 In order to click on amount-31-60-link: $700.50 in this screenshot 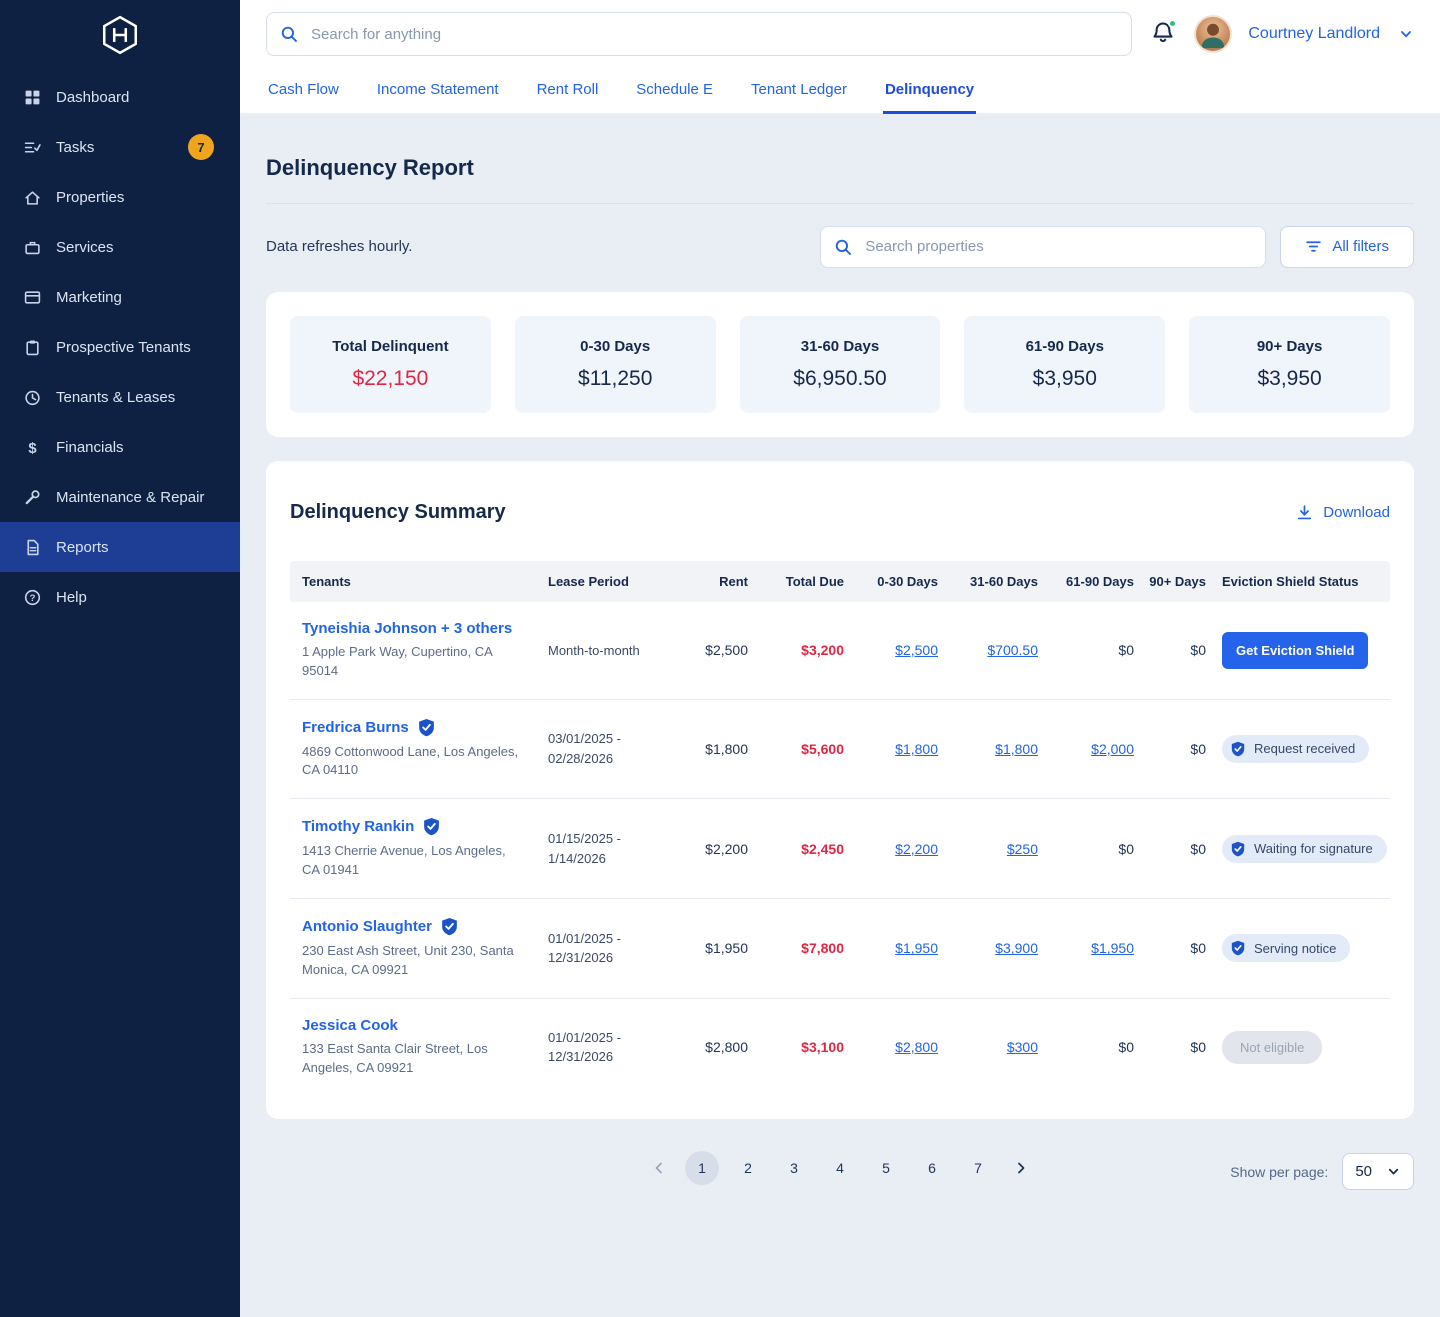, I will do `click(1012, 650)`.